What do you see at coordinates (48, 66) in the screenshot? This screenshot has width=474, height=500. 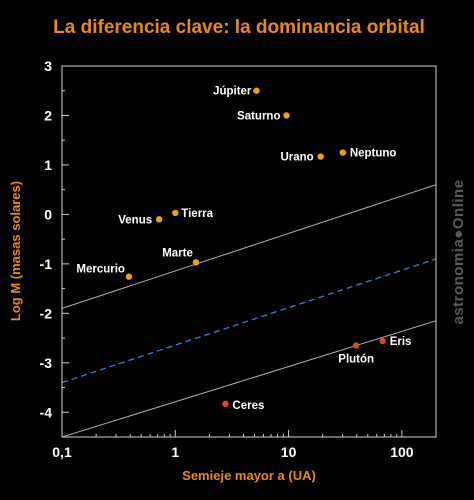 I see `y-tick-label: 3` at bounding box center [48, 66].